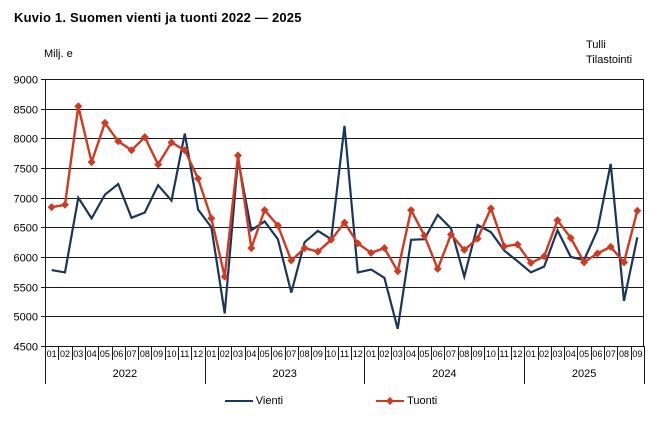  Describe the element at coordinates (444, 374) in the screenshot. I see `year-label: 2024` at that location.